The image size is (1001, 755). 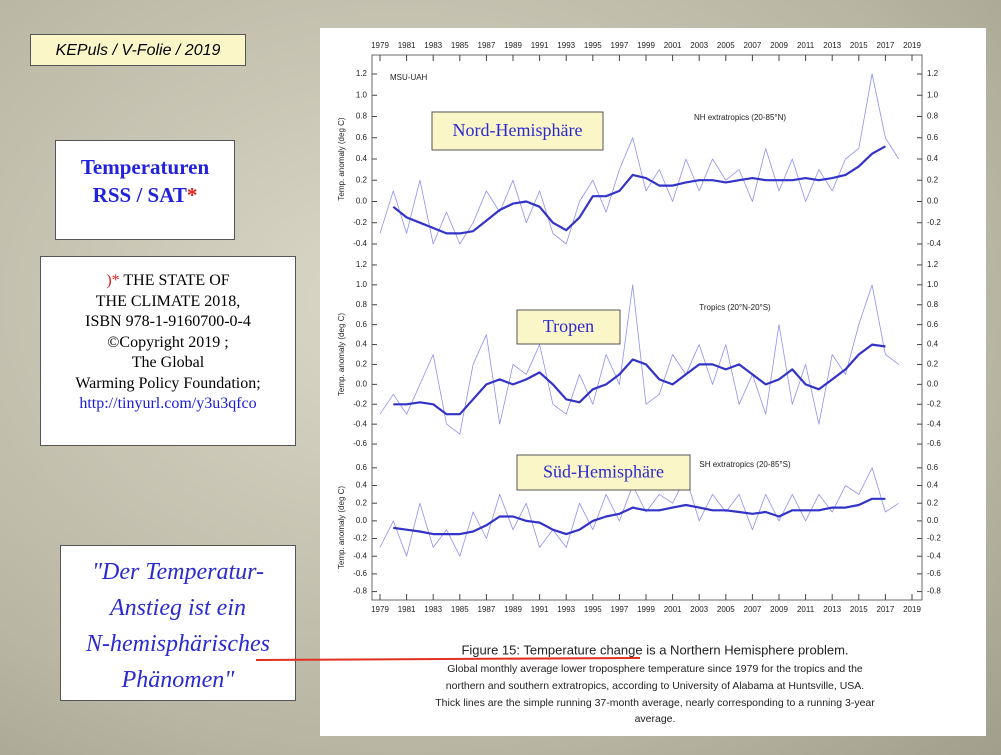 I want to click on y-tick-label-right: -0.8, so click(x=934, y=591).